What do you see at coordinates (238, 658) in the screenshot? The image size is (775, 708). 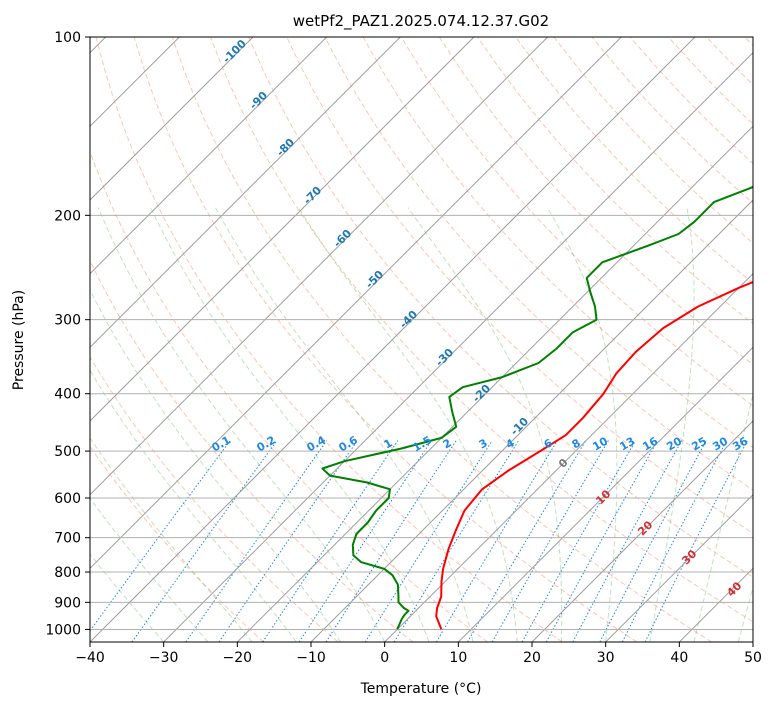 I see `x-tick-label: −20` at bounding box center [238, 658].